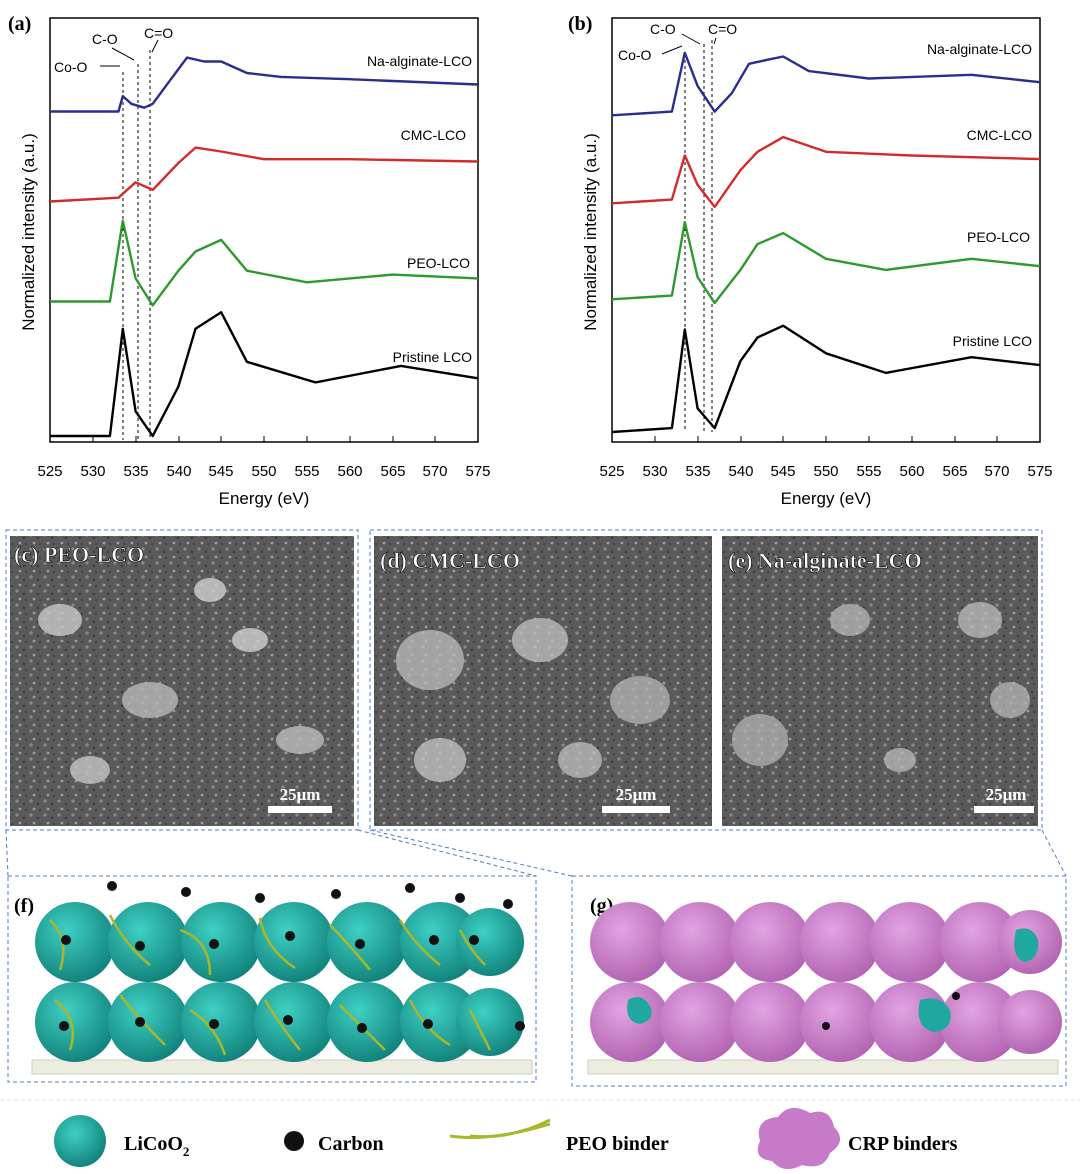 The image size is (1080, 1174). I want to click on schematic-f-letter: (f), so click(24, 906).